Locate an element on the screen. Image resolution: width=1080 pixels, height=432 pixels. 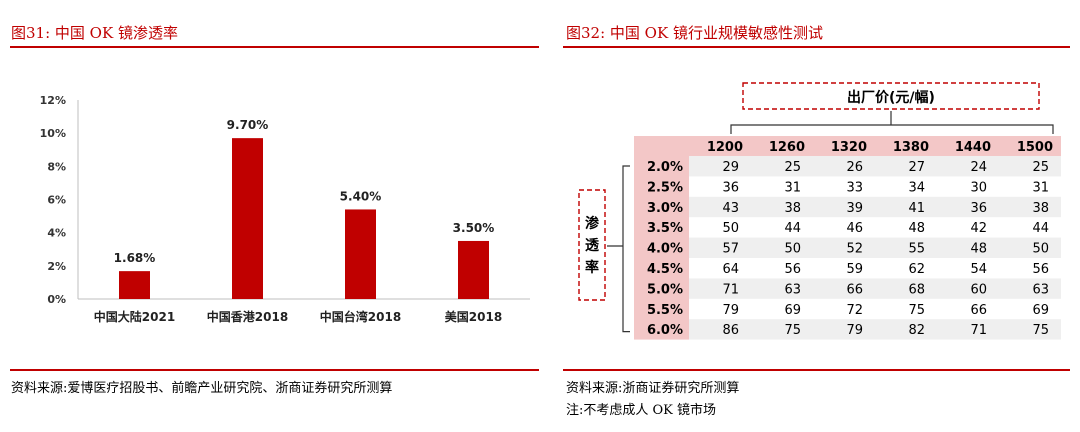
x-tick-label: 中国台湾2018 is located at coordinates (360, 316).